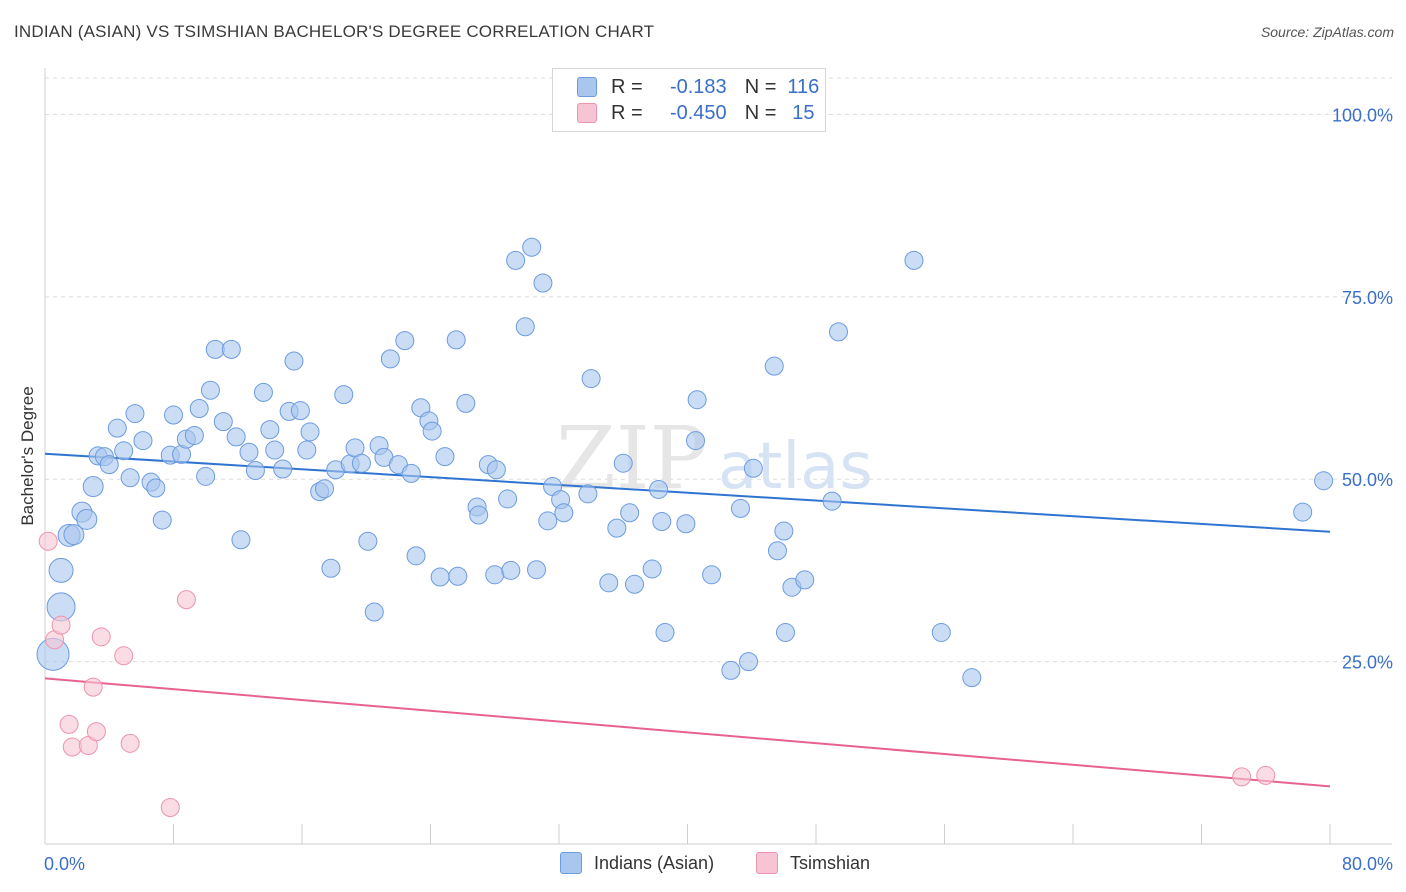 Image resolution: width=1406 pixels, height=892 pixels. Describe the element at coordinates (1367, 864) in the screenshot. I see `x-tick-label-max: 80.0%` at that location.